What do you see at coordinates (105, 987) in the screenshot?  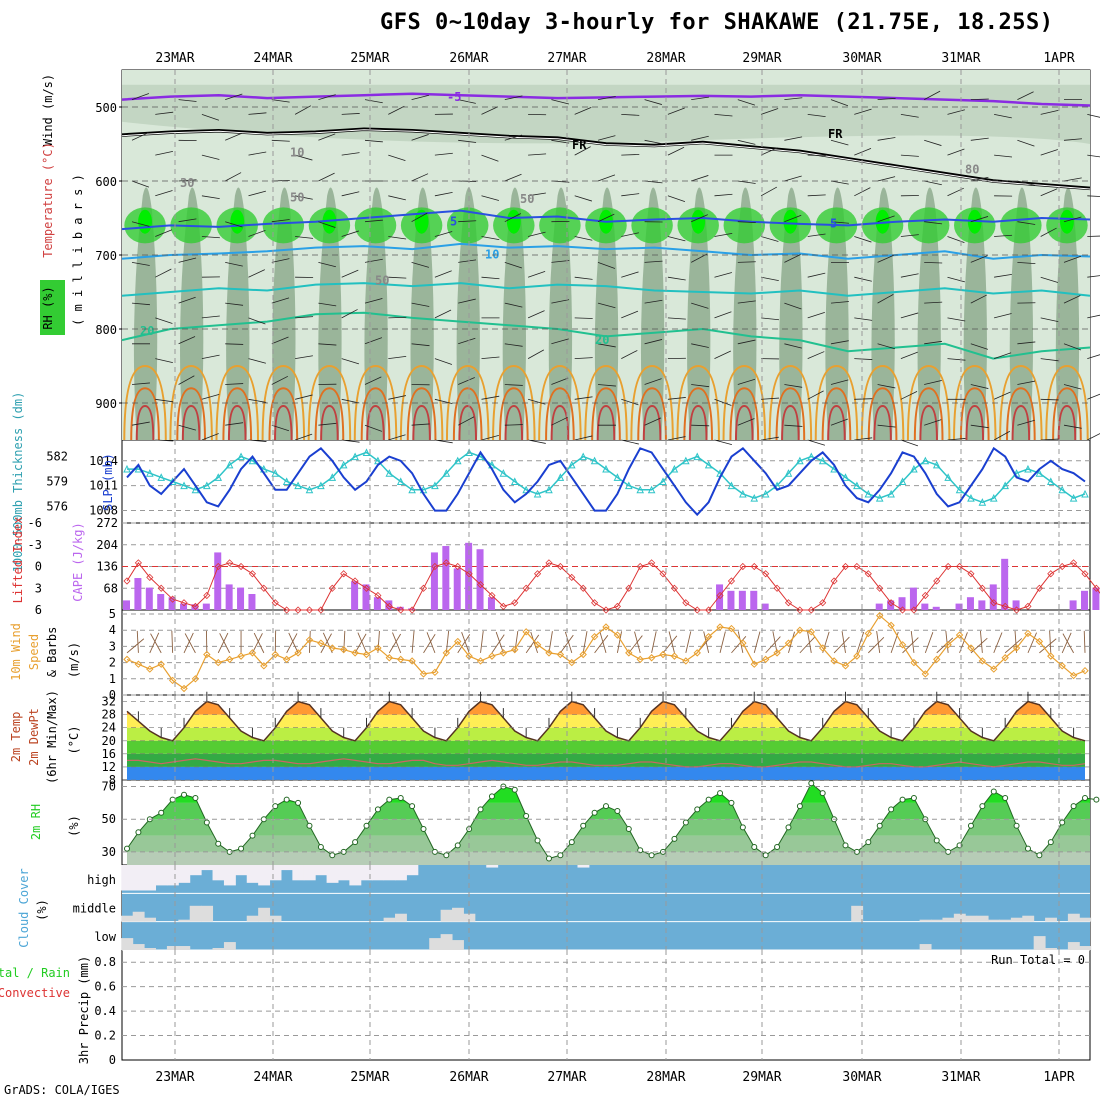 I see `precip-tick-label: 0.6` at bounding box center [105, 987].